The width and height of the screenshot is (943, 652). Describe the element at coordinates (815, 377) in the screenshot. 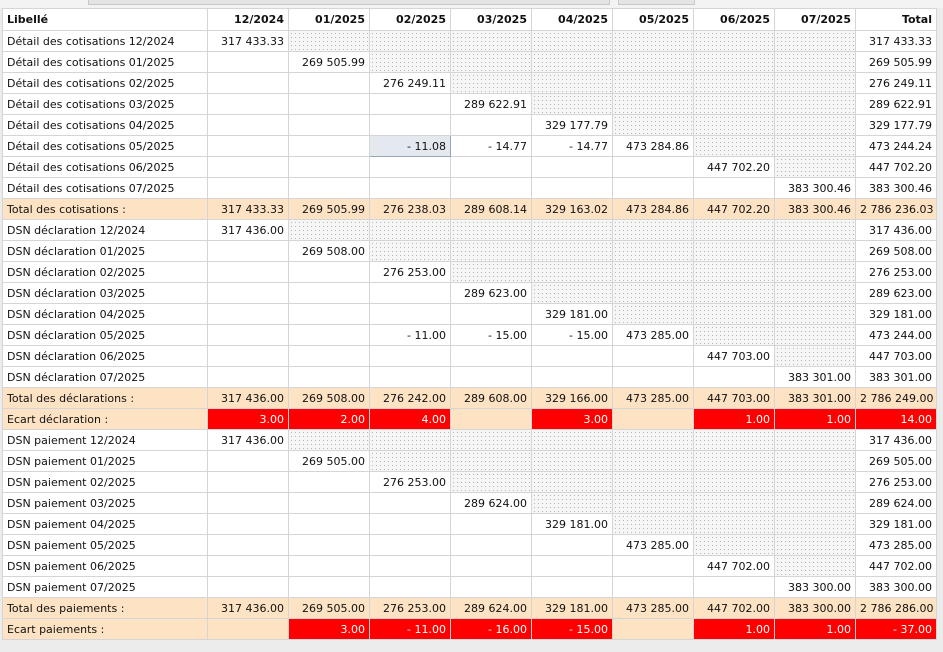

I see `table-cell: 383 301.00` at that location.